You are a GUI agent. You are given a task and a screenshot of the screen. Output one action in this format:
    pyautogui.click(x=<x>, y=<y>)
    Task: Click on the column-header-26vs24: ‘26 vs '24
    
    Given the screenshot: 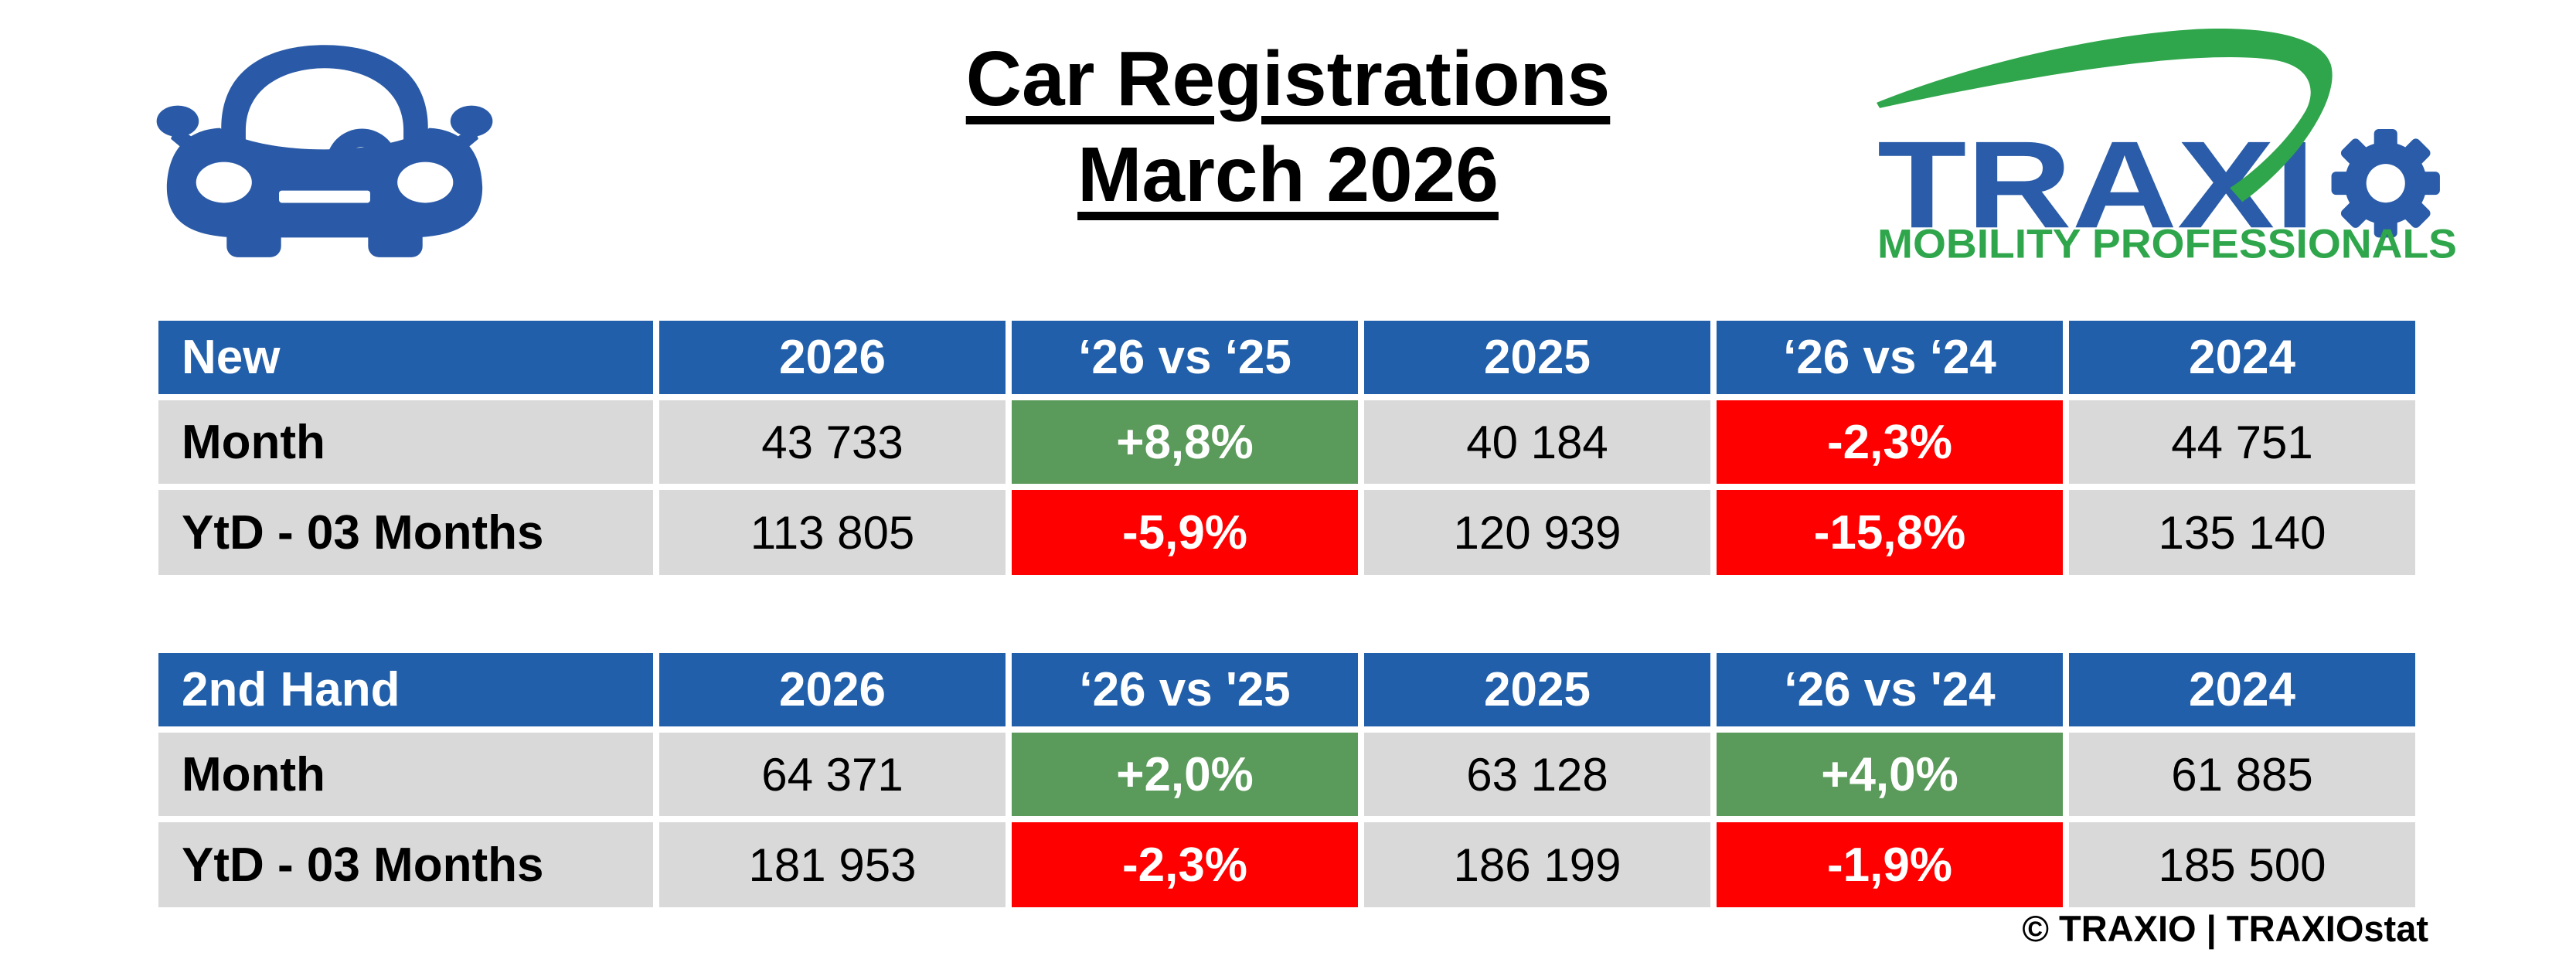 What is the action you would take?
    pyautogui.click(x=1890, y=689)
    